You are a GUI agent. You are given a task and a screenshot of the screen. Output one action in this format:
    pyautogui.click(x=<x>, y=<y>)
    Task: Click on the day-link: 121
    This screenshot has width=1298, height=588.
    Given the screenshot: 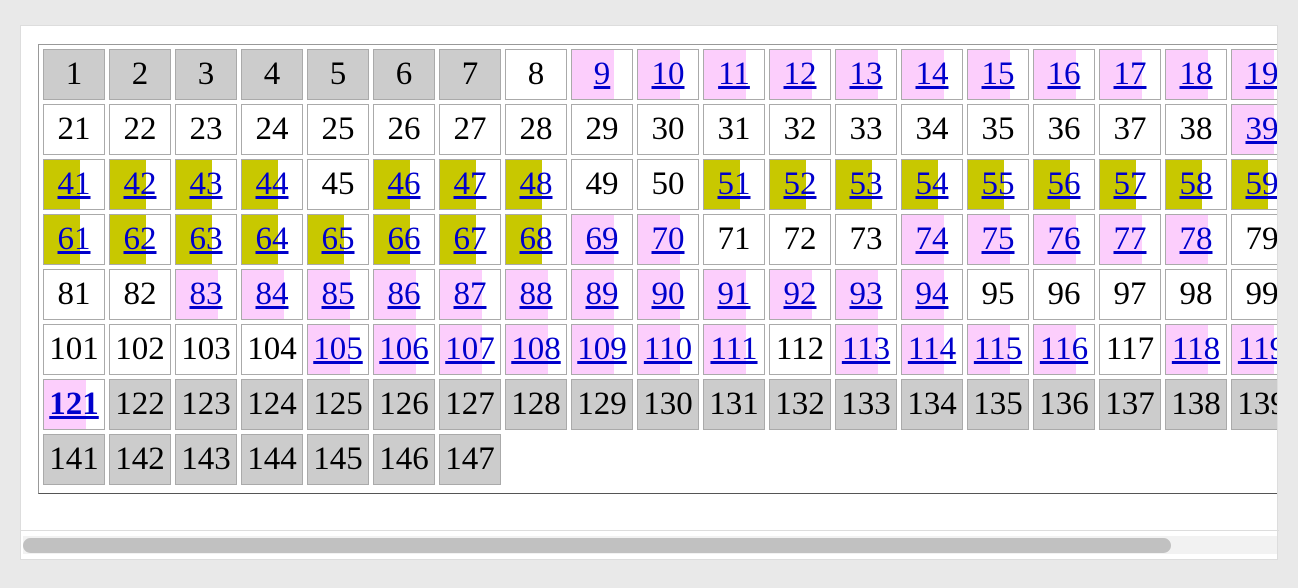 What is the action you would take?
    pyautogui.click(x=74, y=404)
    